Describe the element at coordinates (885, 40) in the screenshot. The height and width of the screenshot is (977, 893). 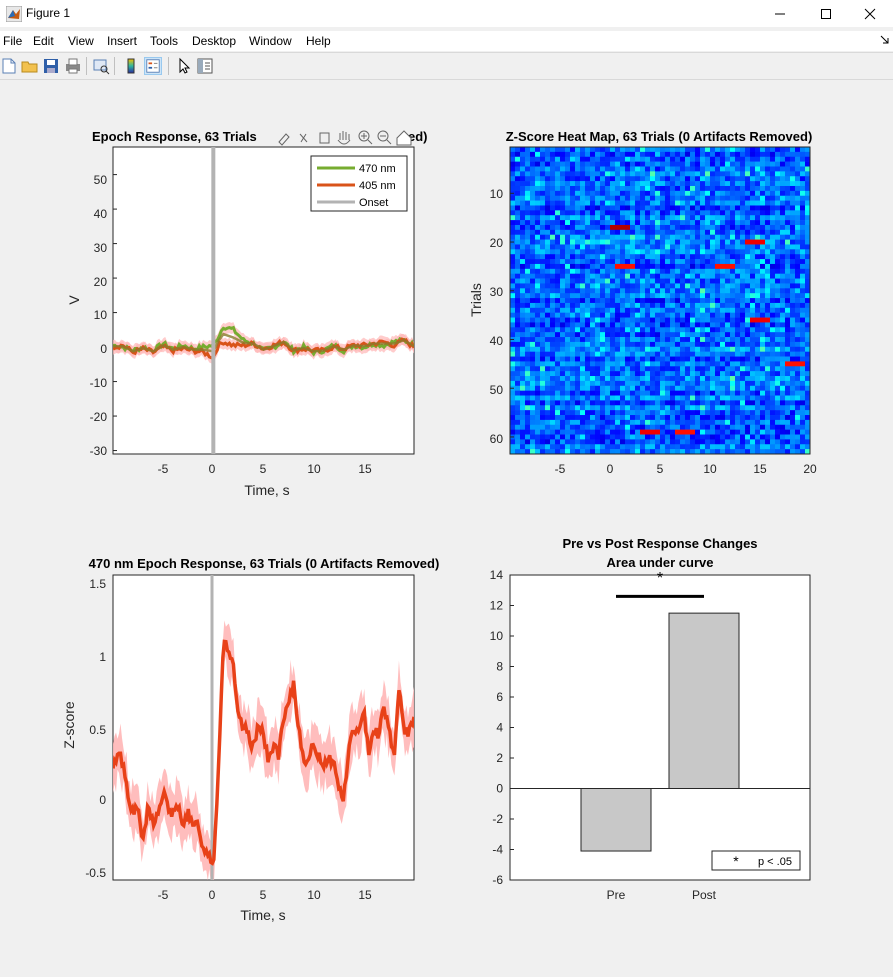
I see `dock-arrow-icon` at that location.